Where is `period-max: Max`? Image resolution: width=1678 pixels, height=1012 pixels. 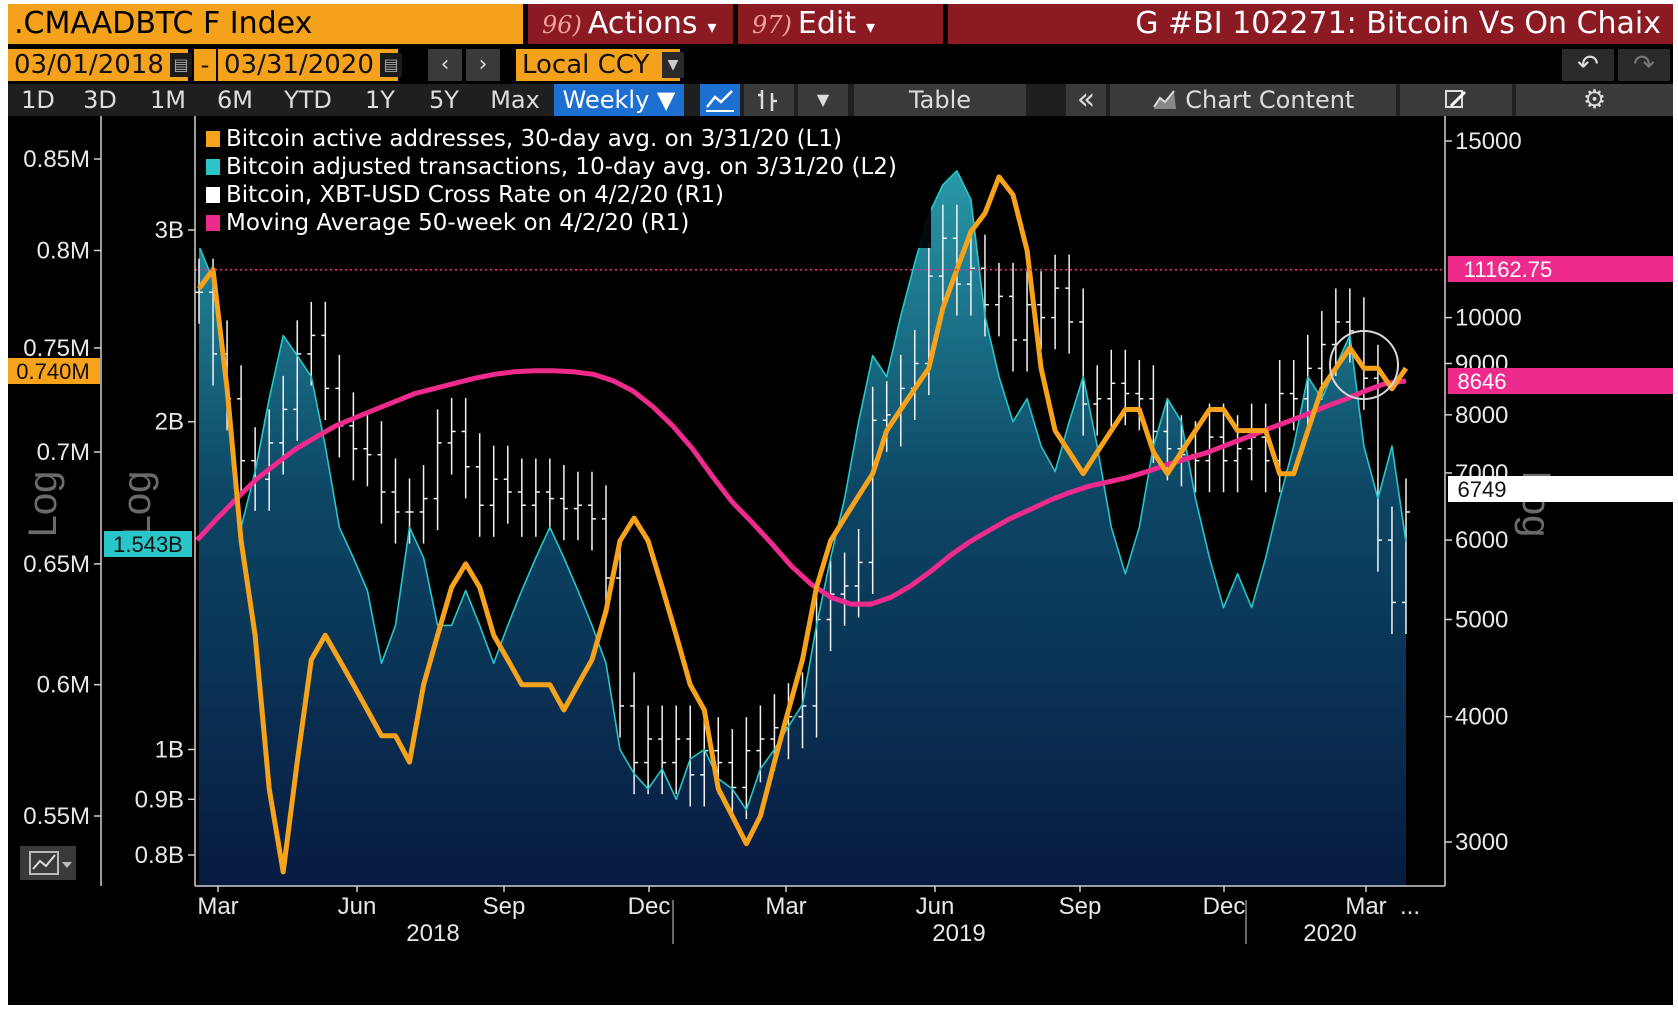 period-max: Max is located at coordinates (515, 100).